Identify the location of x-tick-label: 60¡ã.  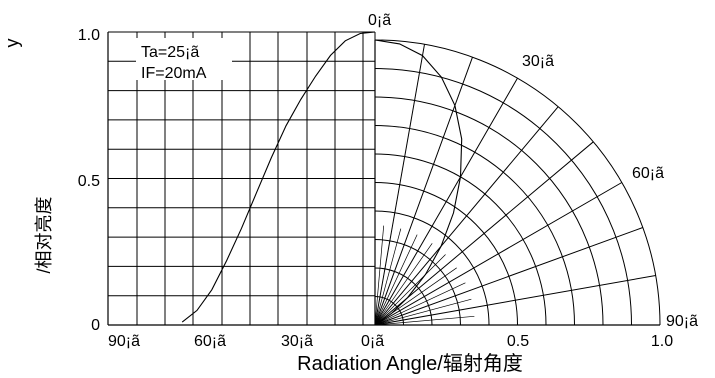
(210, 341).